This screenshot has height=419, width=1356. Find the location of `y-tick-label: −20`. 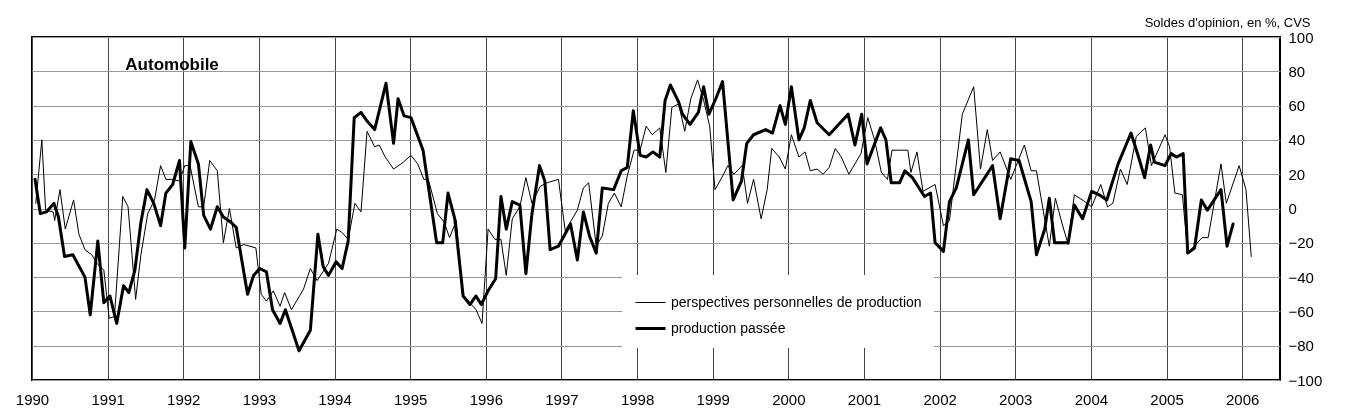

y-tick-label: −20 is located at coordinates (1301, 243).